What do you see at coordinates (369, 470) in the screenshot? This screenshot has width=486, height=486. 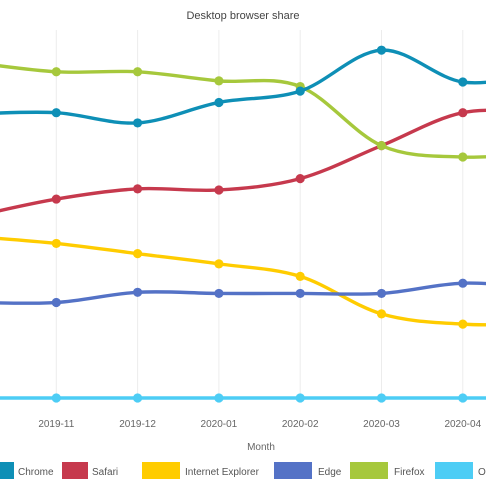 I see `legend-swatch-firefox` at bounding box center [369, 470].